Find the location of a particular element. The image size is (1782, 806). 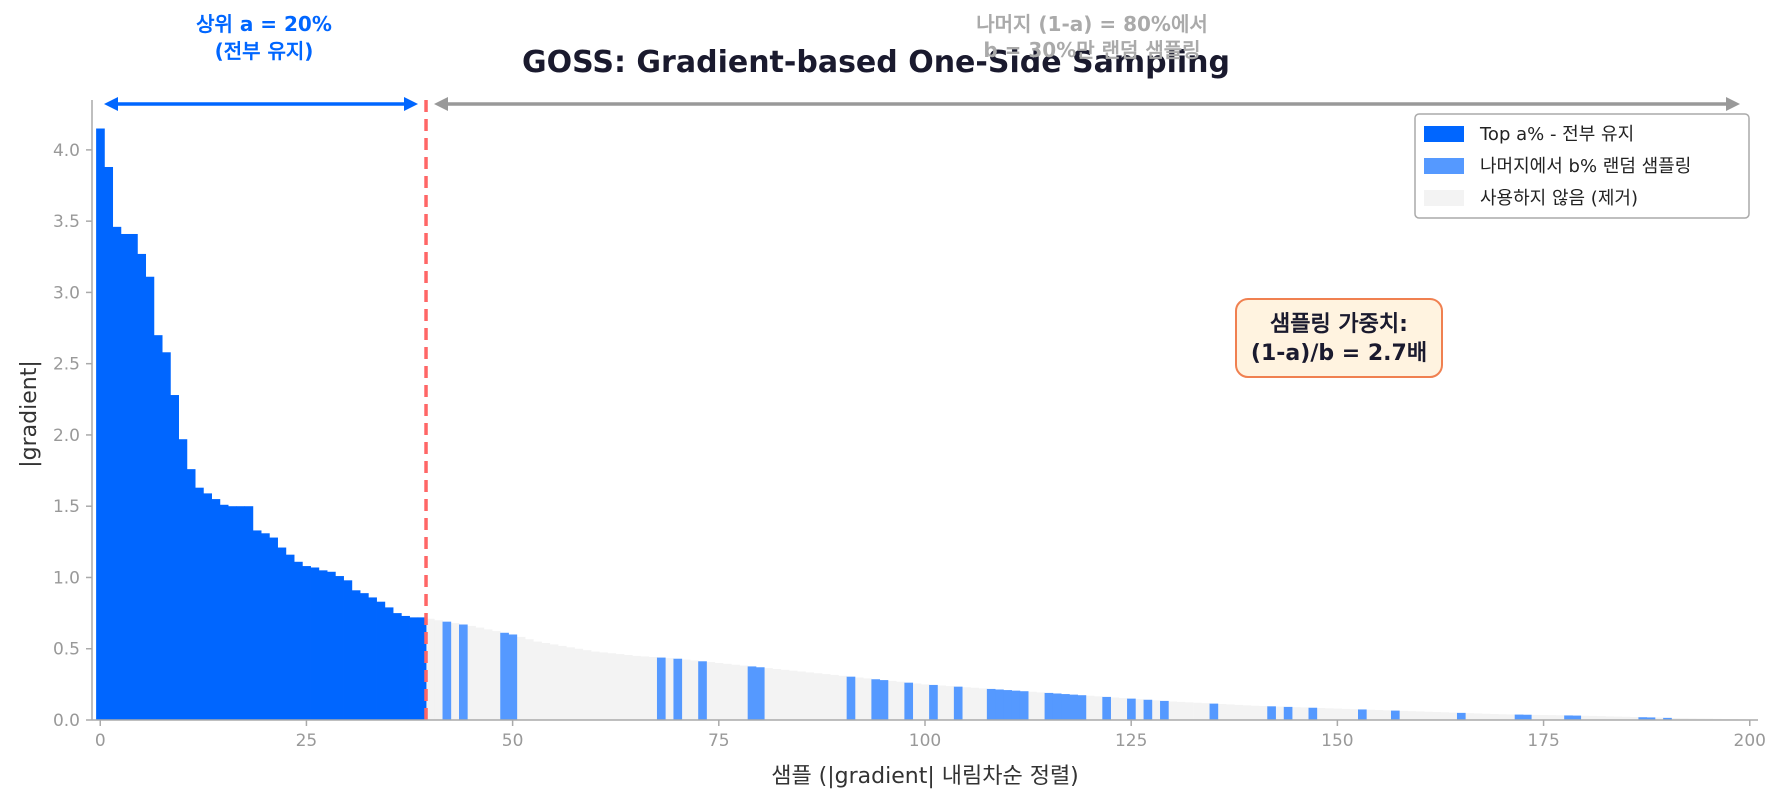

chart-title: GOSS: Gradient-based One-Side Sampling is located at coordinates (876, 62).